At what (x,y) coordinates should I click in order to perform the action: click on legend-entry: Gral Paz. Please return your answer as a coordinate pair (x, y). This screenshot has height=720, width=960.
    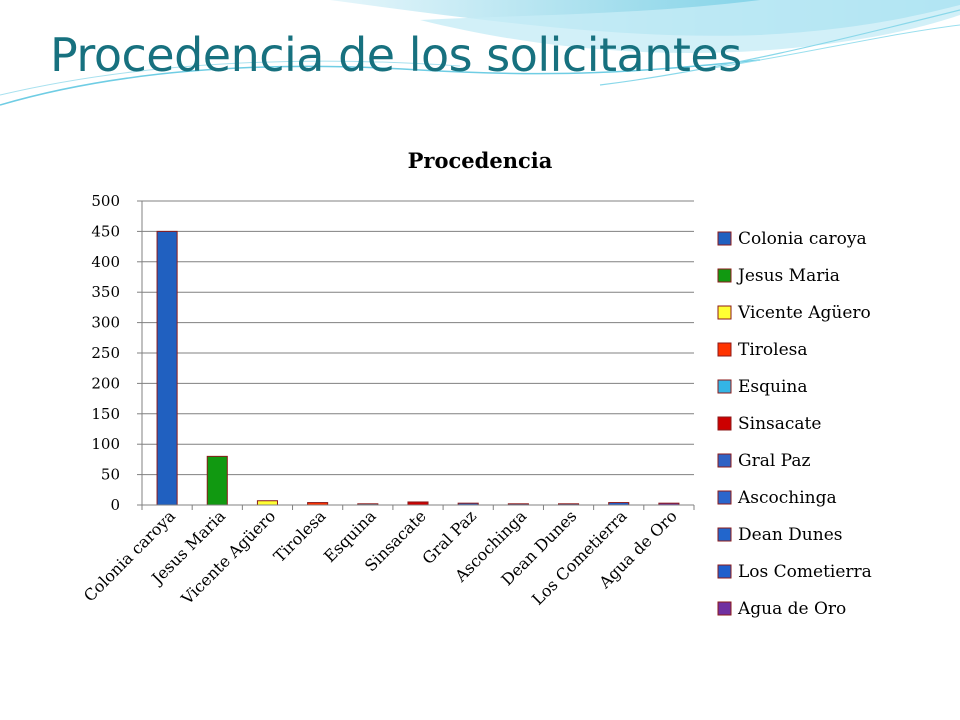
    Looking at the image, I should click on (763, 461).